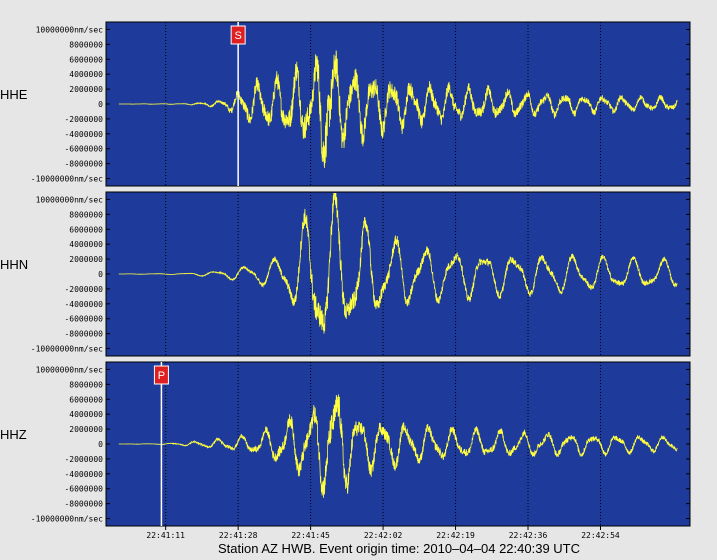 This screenshot has width=717, height=560. I want to click on x-tick-label: 22:41:45, so click(310, 535).